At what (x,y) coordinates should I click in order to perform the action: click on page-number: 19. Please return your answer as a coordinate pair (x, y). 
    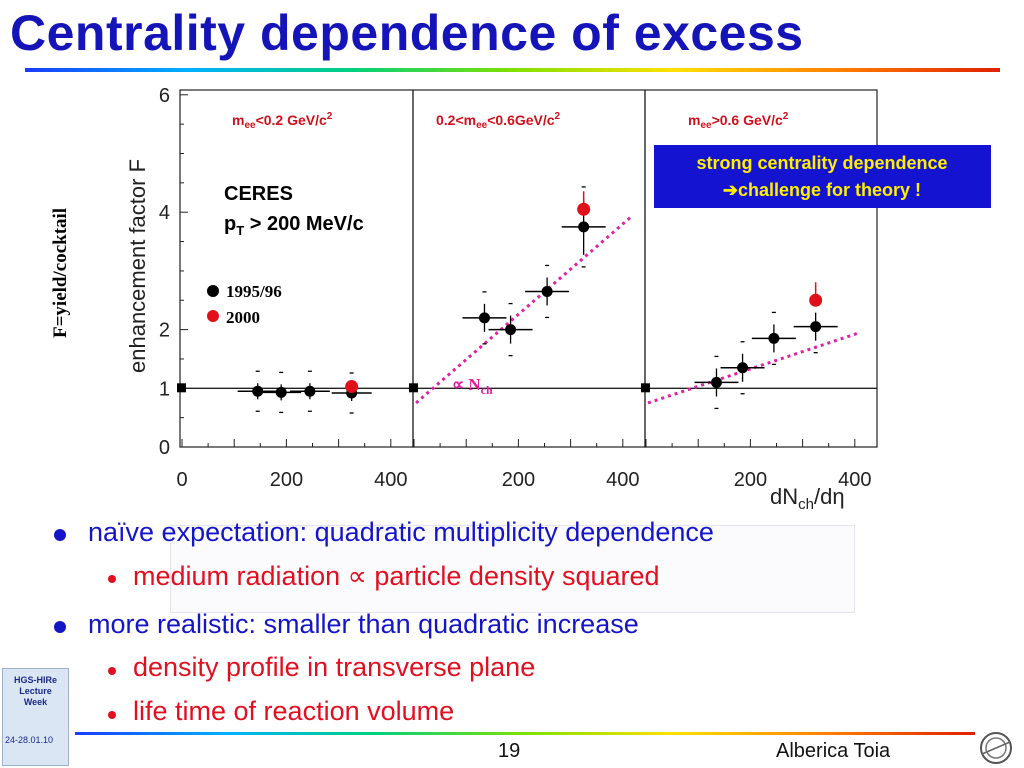
    Looking at the image, I should click on (509, 751).